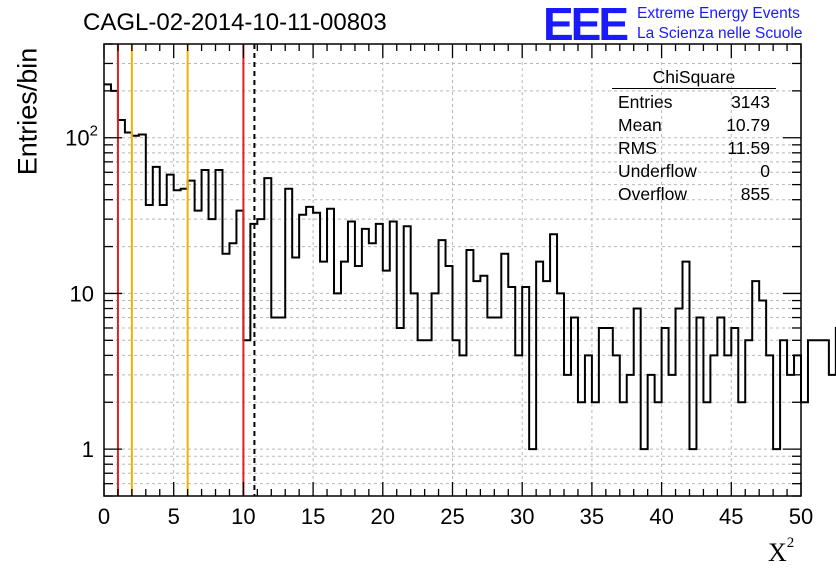 This screenshot has height=572, width=836. Describe the element at coordinates (77, 138) in the screenshot. I see `y-tick-label-base: 10` at that location.